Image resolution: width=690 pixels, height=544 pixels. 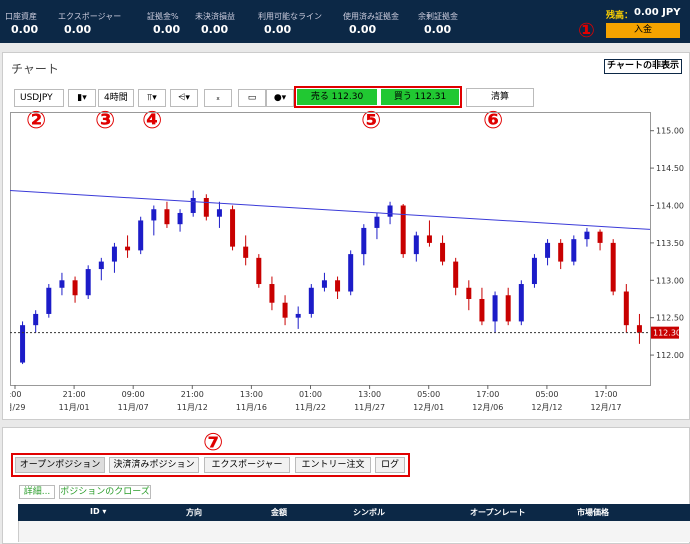 What do you see at coordinates (369, 407) in the screenshot?
I see `x-tick-label: 11月/27` at bounding box center [369, 407].